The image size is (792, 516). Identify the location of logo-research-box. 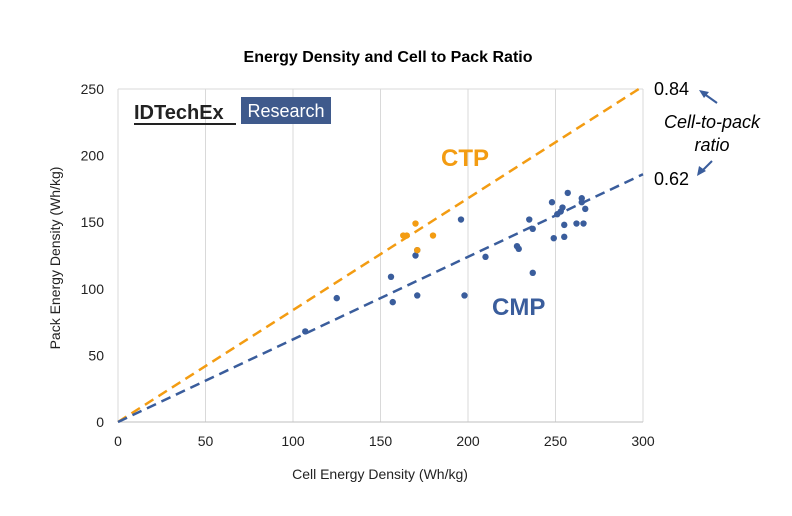
(286, 110).